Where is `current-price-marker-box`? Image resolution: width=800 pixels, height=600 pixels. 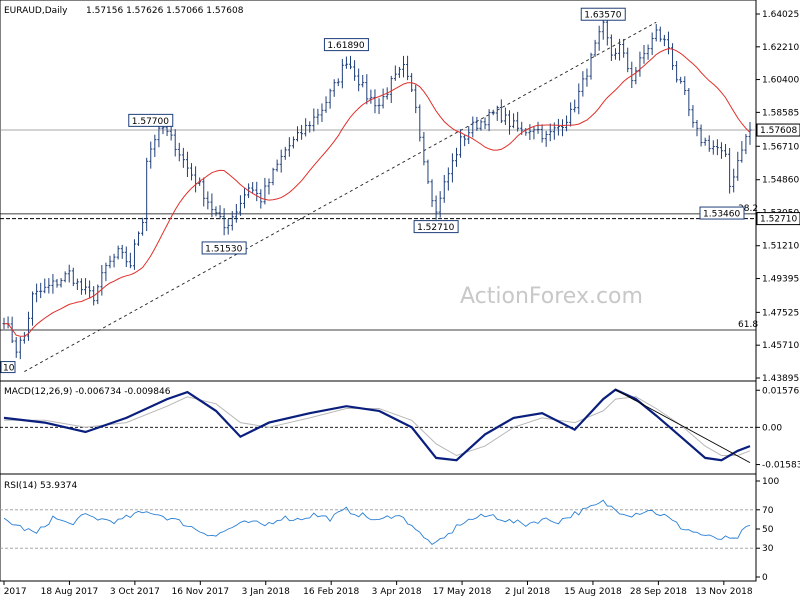 current-price-marker-box is located at coordinates (778, 130).